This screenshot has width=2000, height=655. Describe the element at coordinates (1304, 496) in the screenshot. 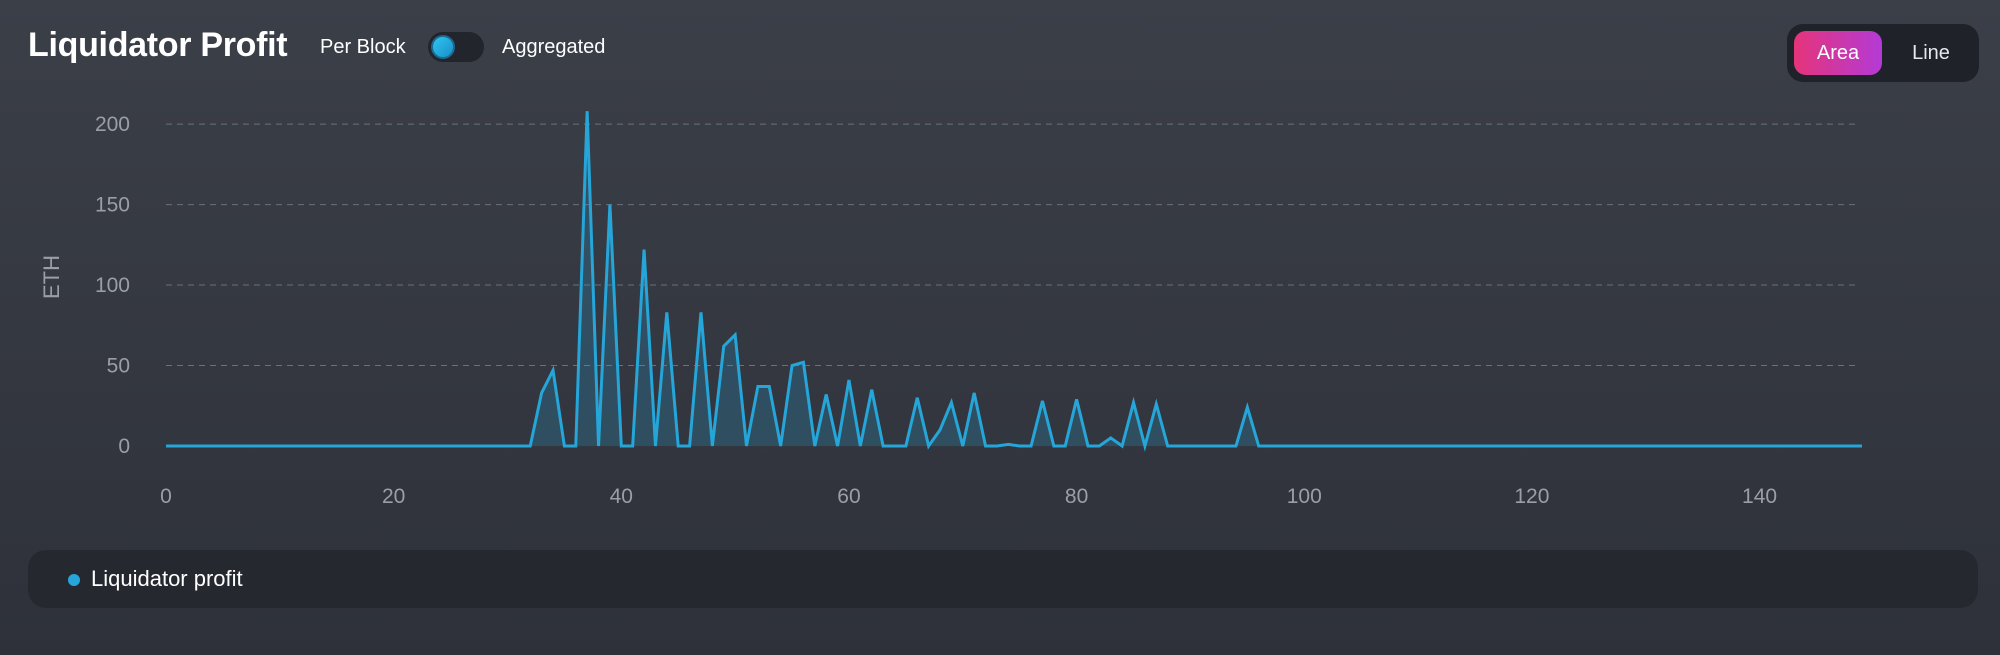

I see `x-tick-label: 100` at that location.